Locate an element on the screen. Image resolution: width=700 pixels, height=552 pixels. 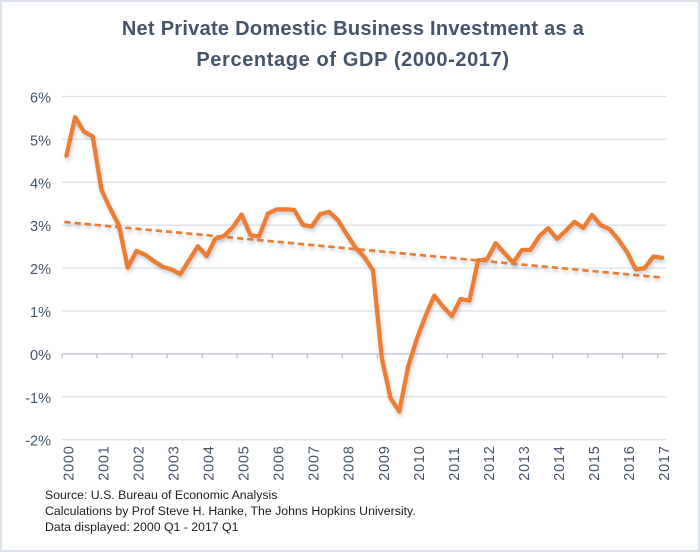
svg-text: 2012 is located at coordinates (490, 462).